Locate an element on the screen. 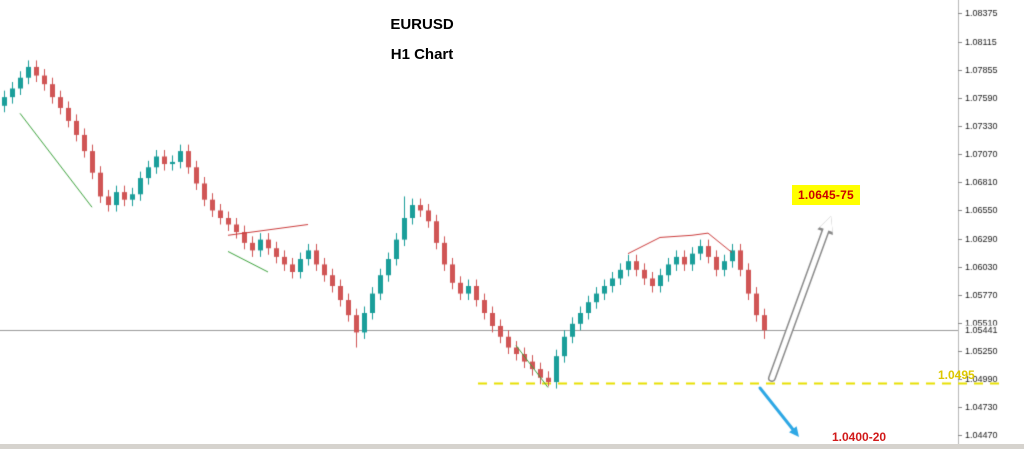 The width and height of the screenshot is (1024, 449). support-level-label: 1.0495 is located at coordinates (956, 375).